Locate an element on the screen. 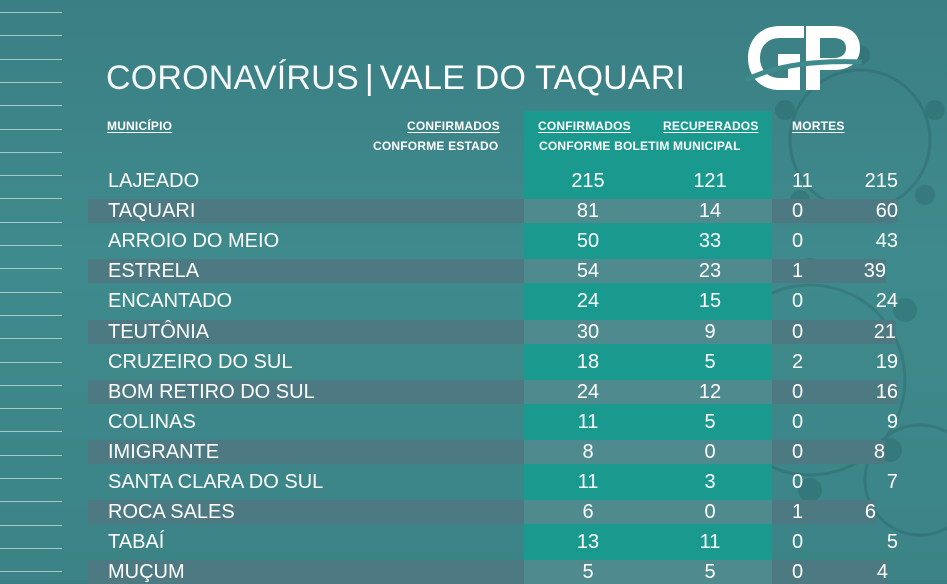  confirmados-boletim-cell: 30 is located at coordinates (588, 332).